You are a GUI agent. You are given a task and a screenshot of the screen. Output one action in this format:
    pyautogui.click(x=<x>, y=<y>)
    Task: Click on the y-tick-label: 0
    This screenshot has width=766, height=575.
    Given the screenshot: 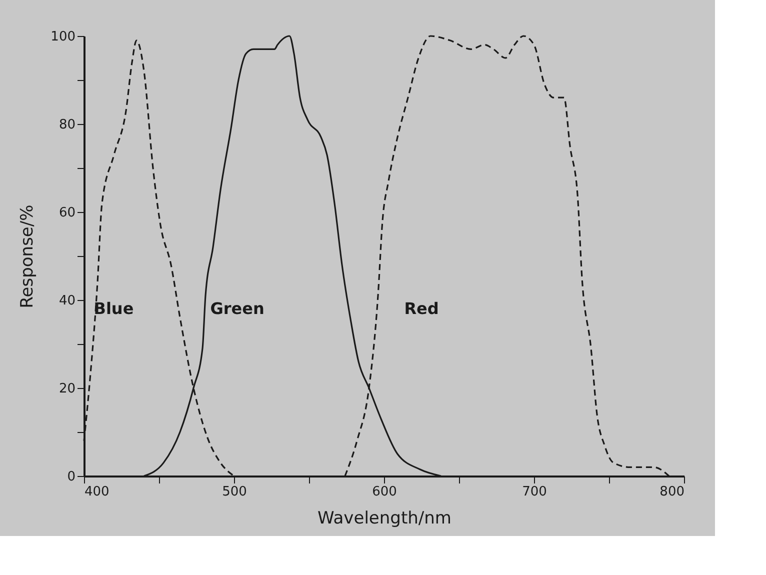 What is the action you would take?
    pyautogui.click(x=71, y=477)
    